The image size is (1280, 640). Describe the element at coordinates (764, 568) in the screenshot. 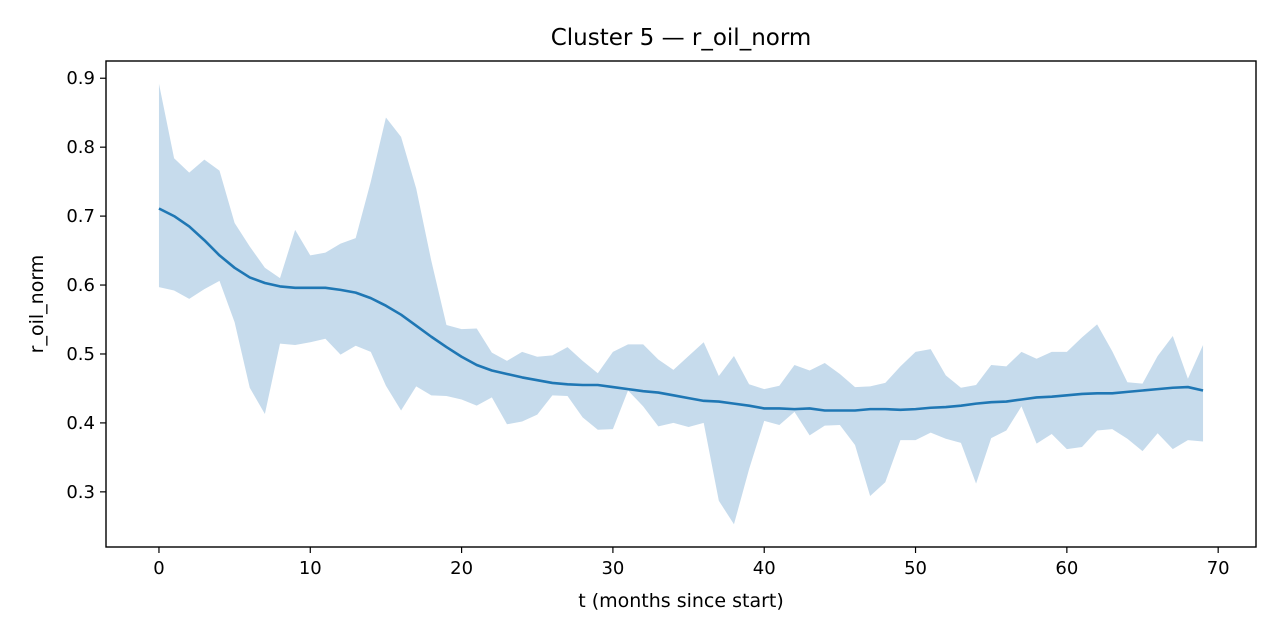

I see `x-tick-label: 40` at that location.